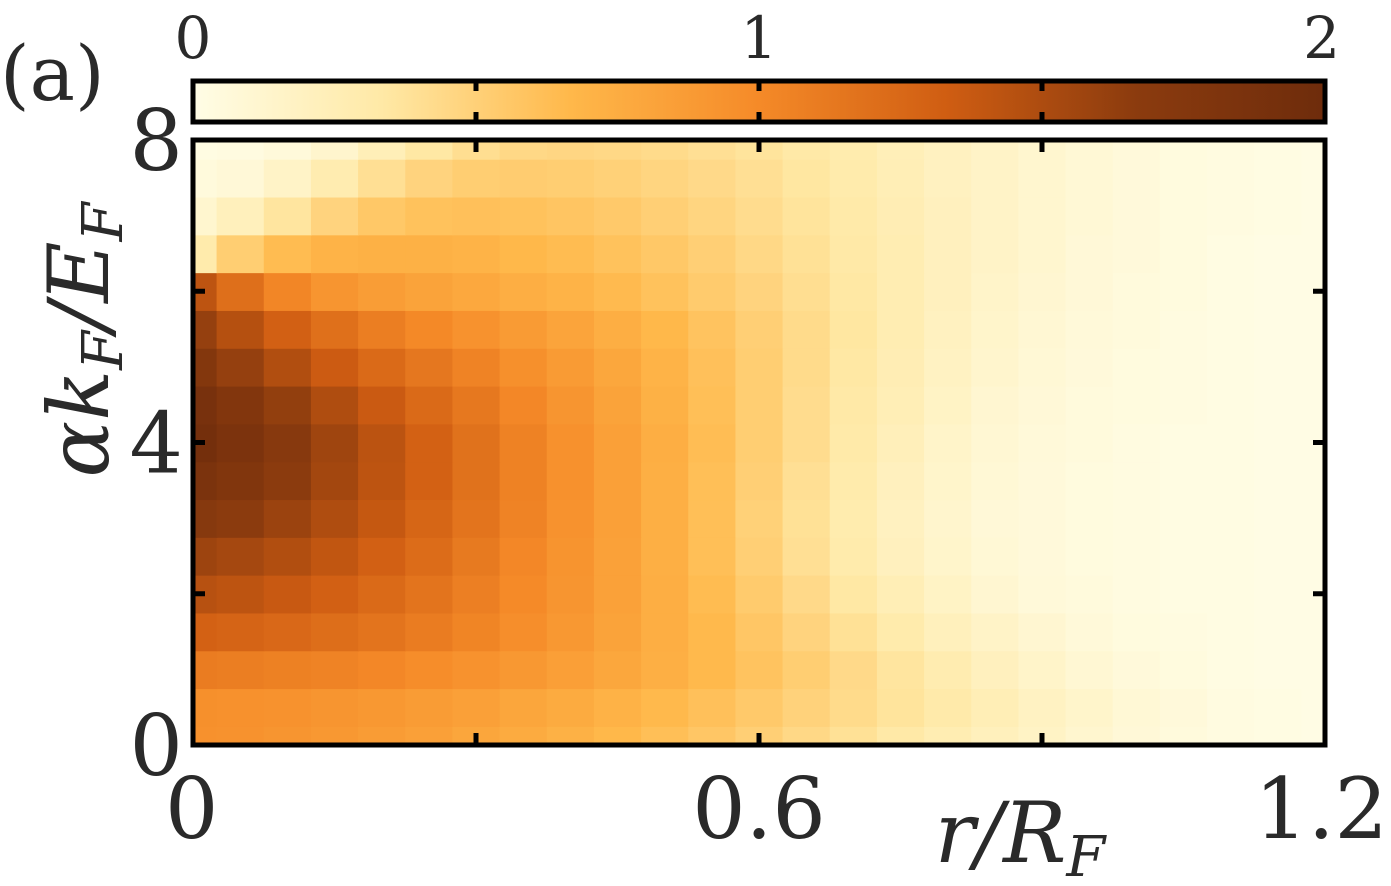  Describe the element at coordinates (759, 38) in the screenshot. I see `colorbar-tick-label: 1` at that location.